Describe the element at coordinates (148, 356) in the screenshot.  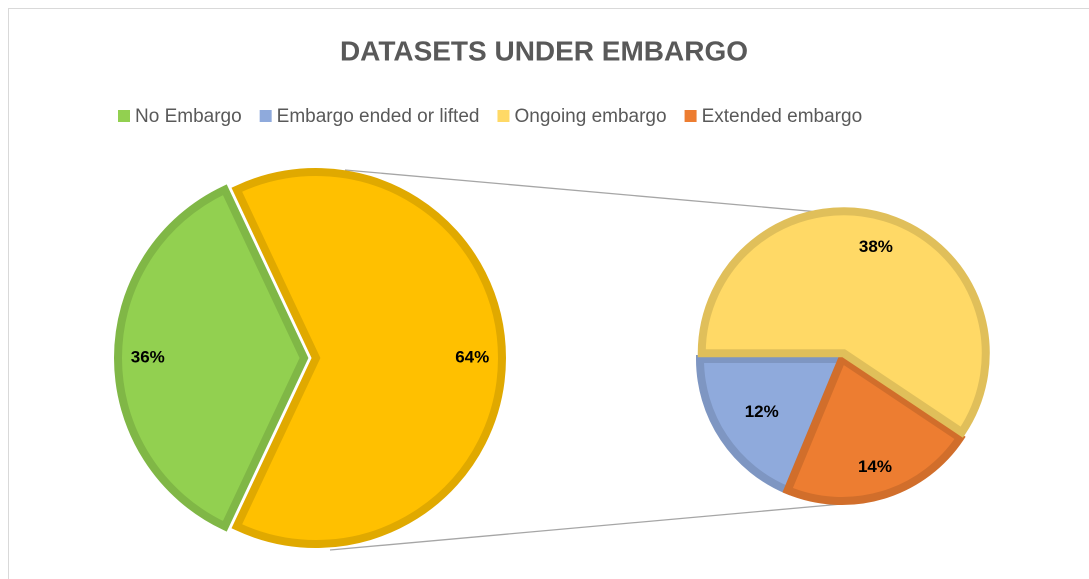
I see `data-label: 36%` at that location.